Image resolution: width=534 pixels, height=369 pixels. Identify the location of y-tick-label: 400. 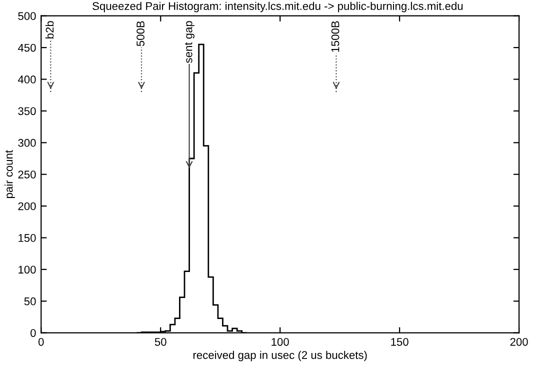
(27, 80).